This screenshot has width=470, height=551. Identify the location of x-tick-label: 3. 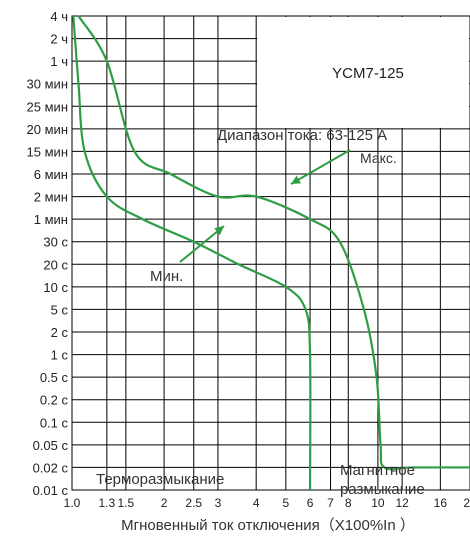
(218, 503).